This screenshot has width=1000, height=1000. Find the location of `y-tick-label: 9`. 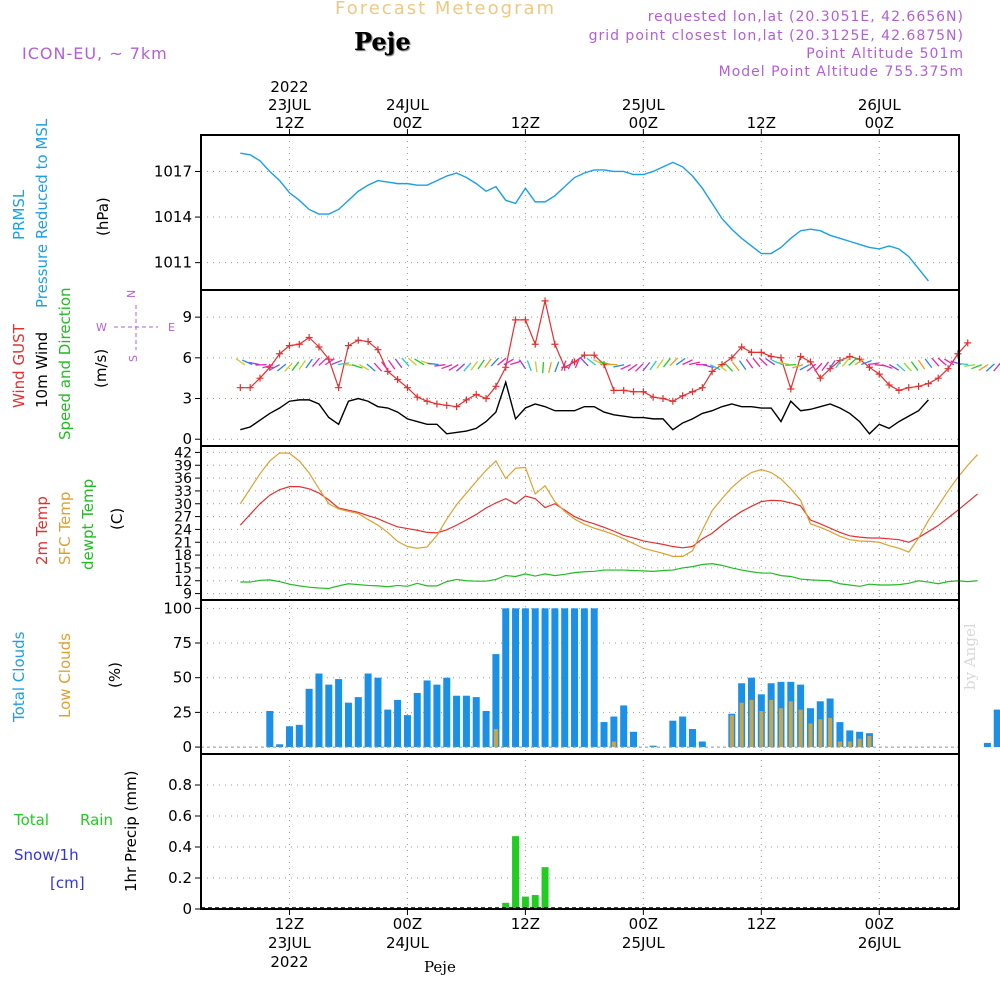

y-tick-label: 9 is located at coordinates (187, 317).